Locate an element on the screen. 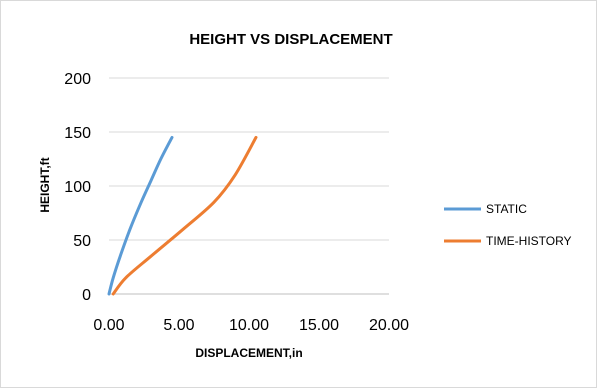 This screenshot has height=389, width=597. legend: STATIC TIME-HISTORY is located at coordinates (508, 225).